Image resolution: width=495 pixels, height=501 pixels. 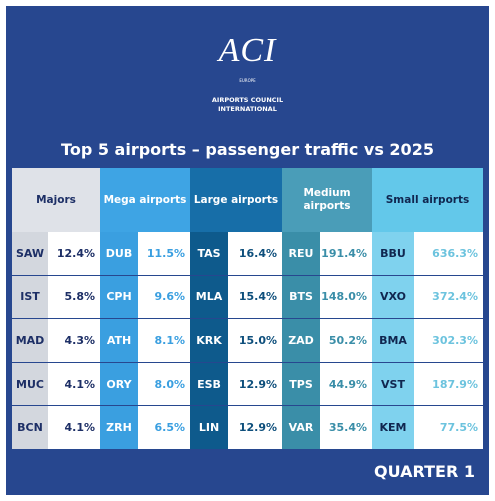 I want to click on growth-value: 191.4%, so click(x=346, y=253).